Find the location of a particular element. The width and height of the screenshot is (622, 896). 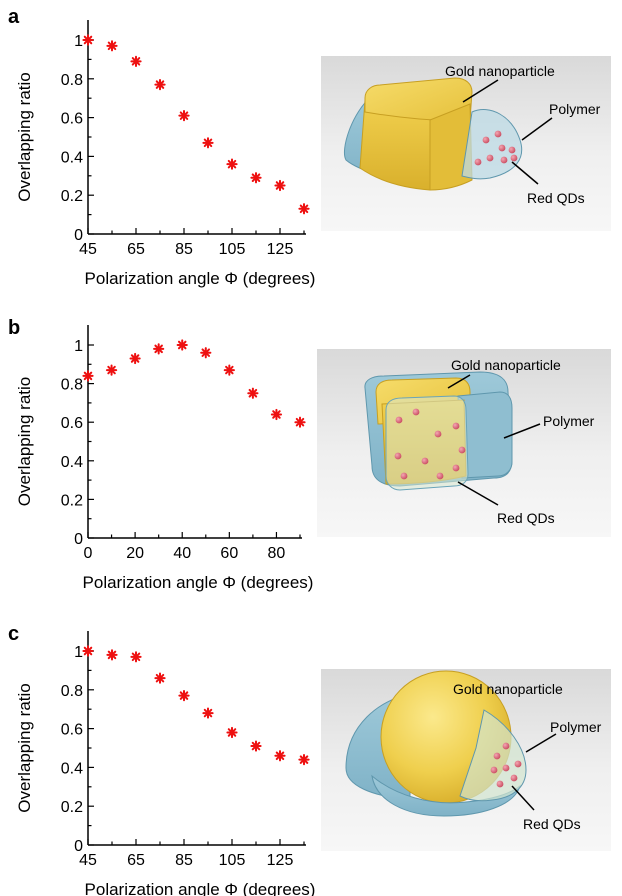

x-tick-label: 40 is located at coordinates (182, 553).